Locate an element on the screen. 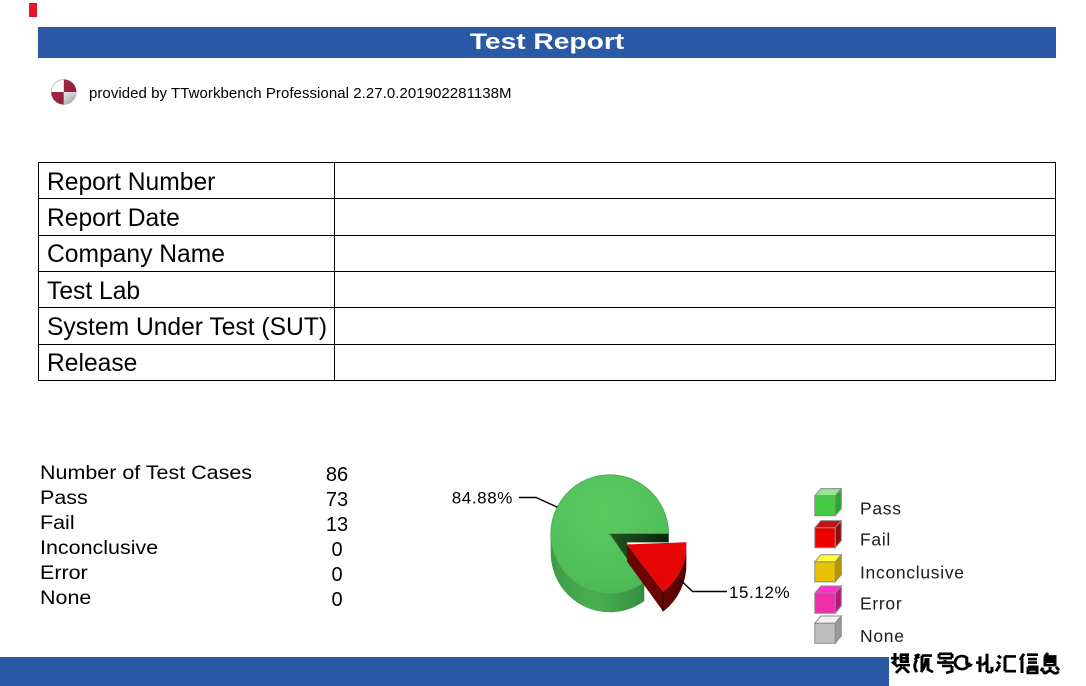 Image resolution: width=1086 pixels, height=686 pixels. svg-text: Fail is located at coordinates (875, 540).